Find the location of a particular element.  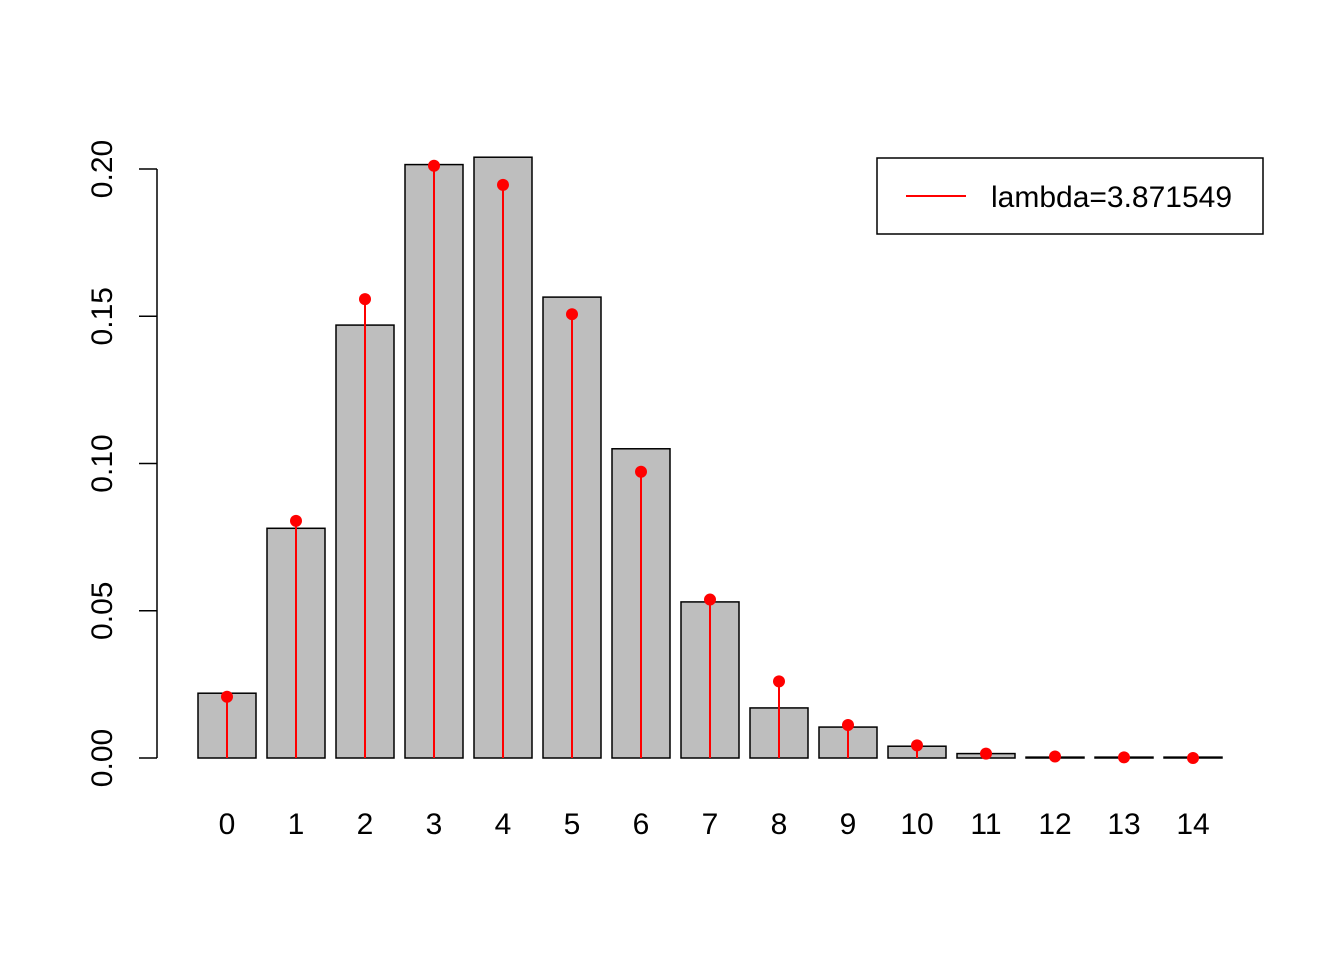

y-tick-label-4: 0.20 is located at coordinates (102, 169).